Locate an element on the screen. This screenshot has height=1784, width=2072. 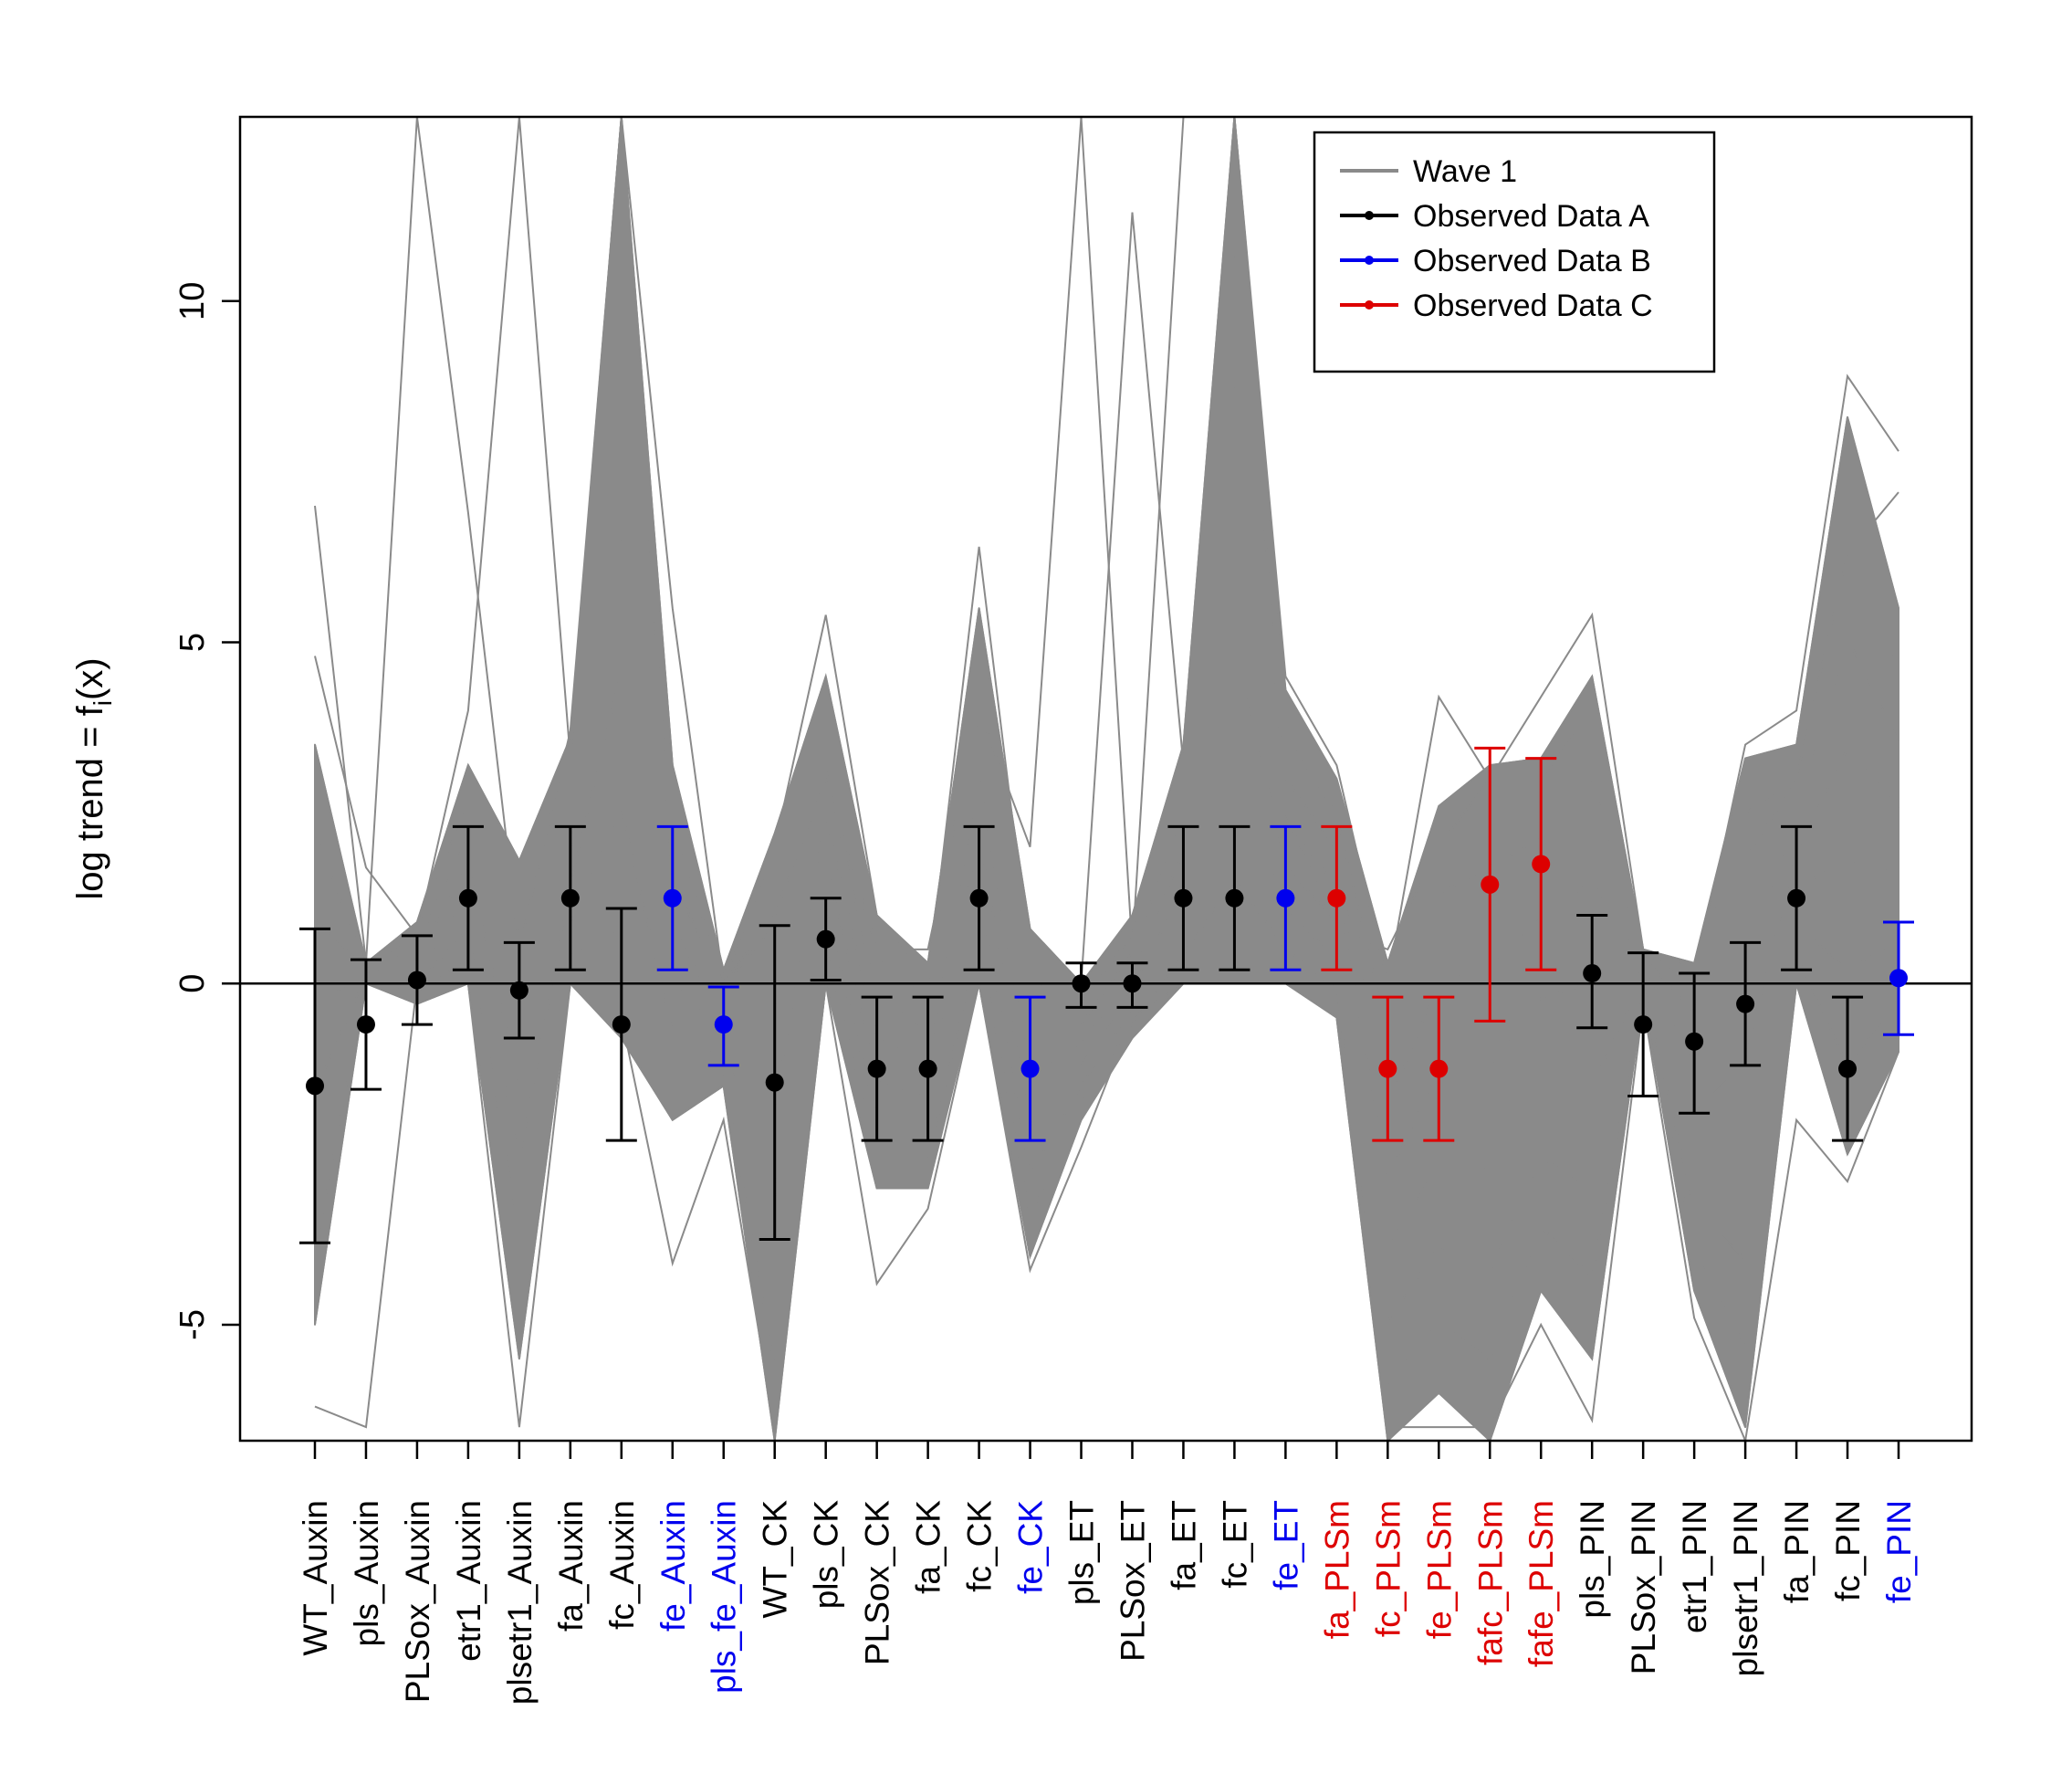
x-tick-label: fe_Auxin is located at coordinates (673, 1566).